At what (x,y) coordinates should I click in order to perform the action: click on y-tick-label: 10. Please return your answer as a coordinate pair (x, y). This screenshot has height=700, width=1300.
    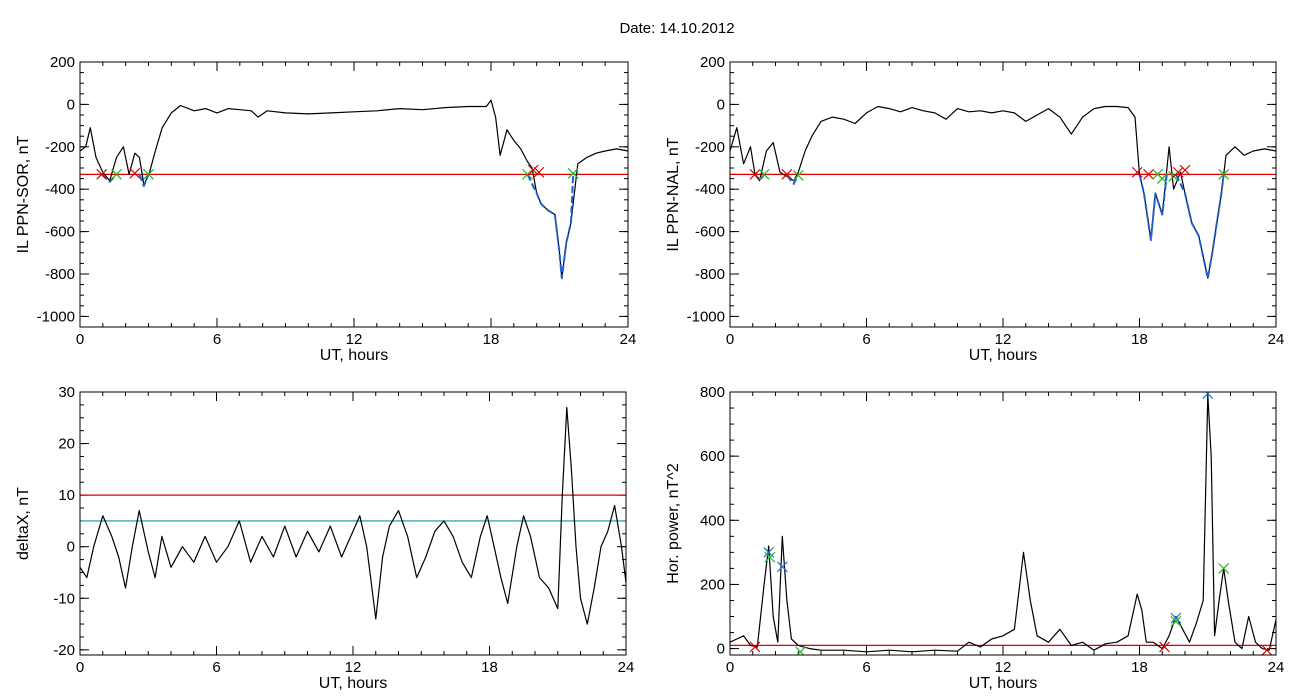
    Looking at the image, I should click on (66, 495).